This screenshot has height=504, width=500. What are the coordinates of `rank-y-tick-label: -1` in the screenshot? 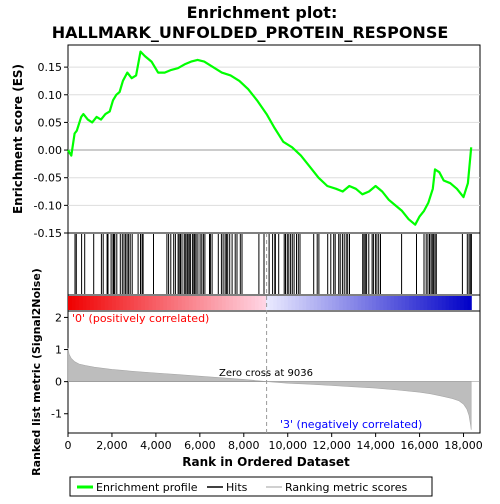 It's located at (56, 414).